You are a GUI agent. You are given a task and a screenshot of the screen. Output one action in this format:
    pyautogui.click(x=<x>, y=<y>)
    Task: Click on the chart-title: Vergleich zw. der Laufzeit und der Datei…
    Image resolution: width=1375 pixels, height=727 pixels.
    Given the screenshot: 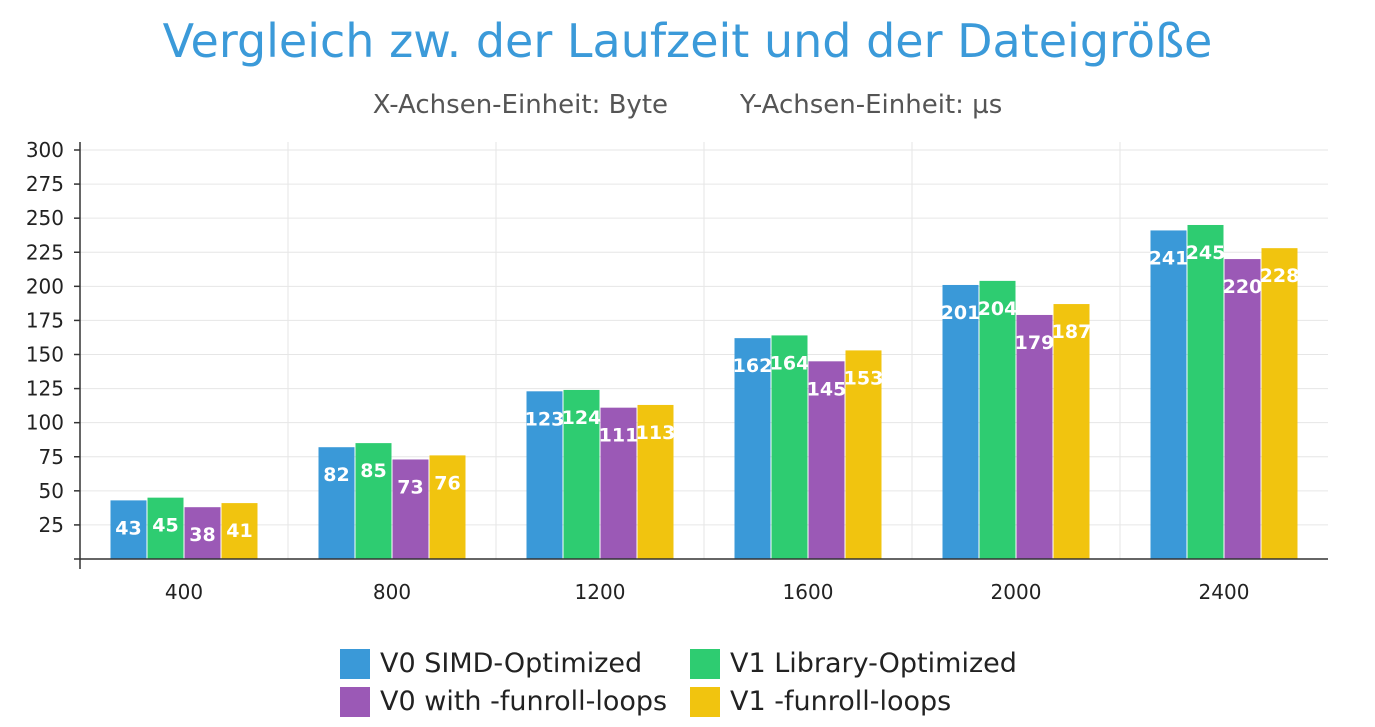 What is the action you would take?
    pyautogui.click(x=687, y=41)
    